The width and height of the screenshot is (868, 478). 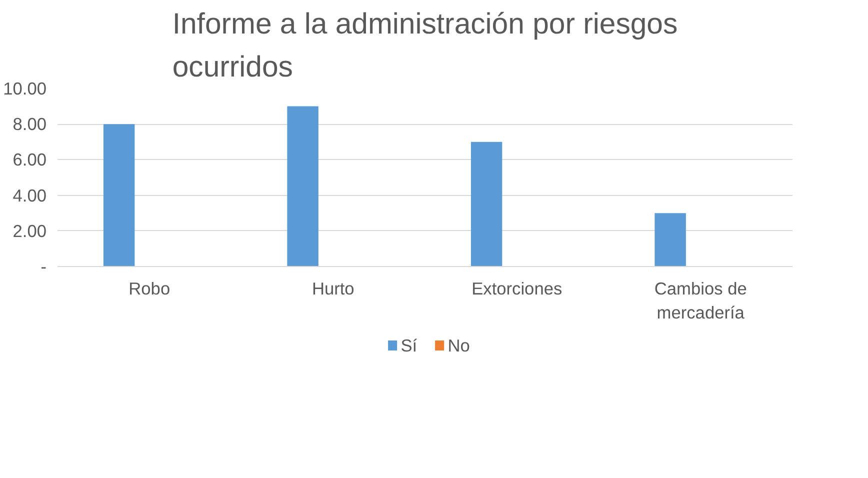 What do you see at coordinates (700, 300) in the screenshot?
I see `x-tick-label: Cambios de mercadería` at bounding box center [700, 300].